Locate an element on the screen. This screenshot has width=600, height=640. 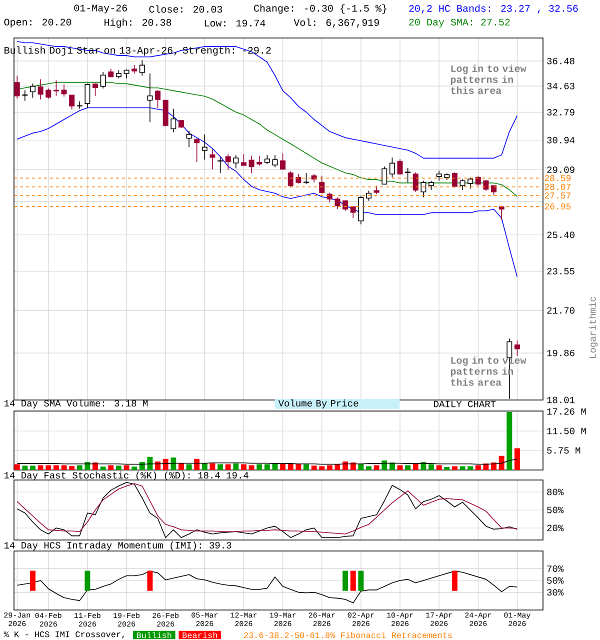
y-tick-label: 20% is located at coordinates (555, 528).